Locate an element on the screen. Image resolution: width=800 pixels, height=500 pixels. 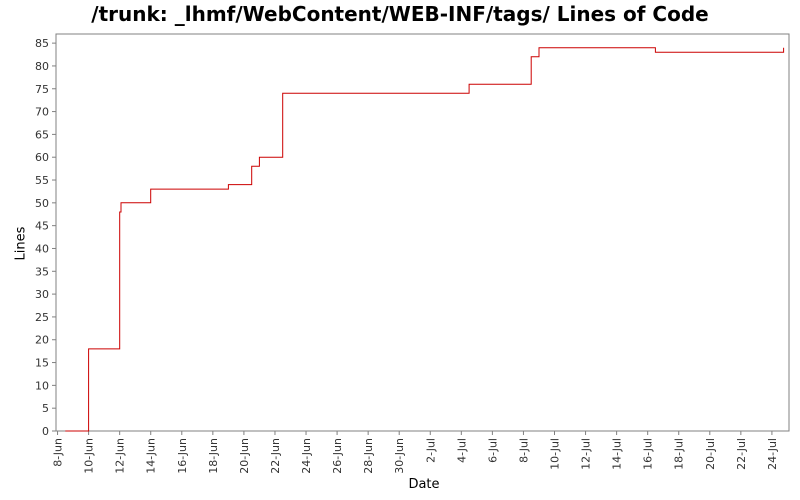
x-tick-label: 24-Jul is located at coordinates (772, 454).